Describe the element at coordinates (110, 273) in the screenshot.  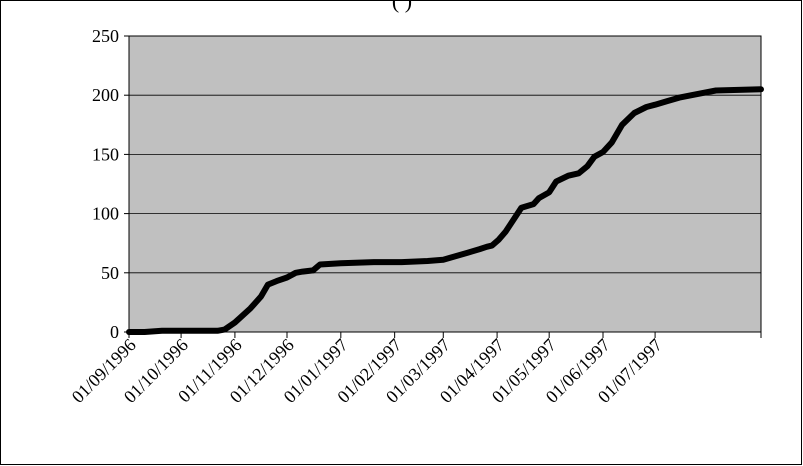
I see `y-tick-label: 50` at that location.